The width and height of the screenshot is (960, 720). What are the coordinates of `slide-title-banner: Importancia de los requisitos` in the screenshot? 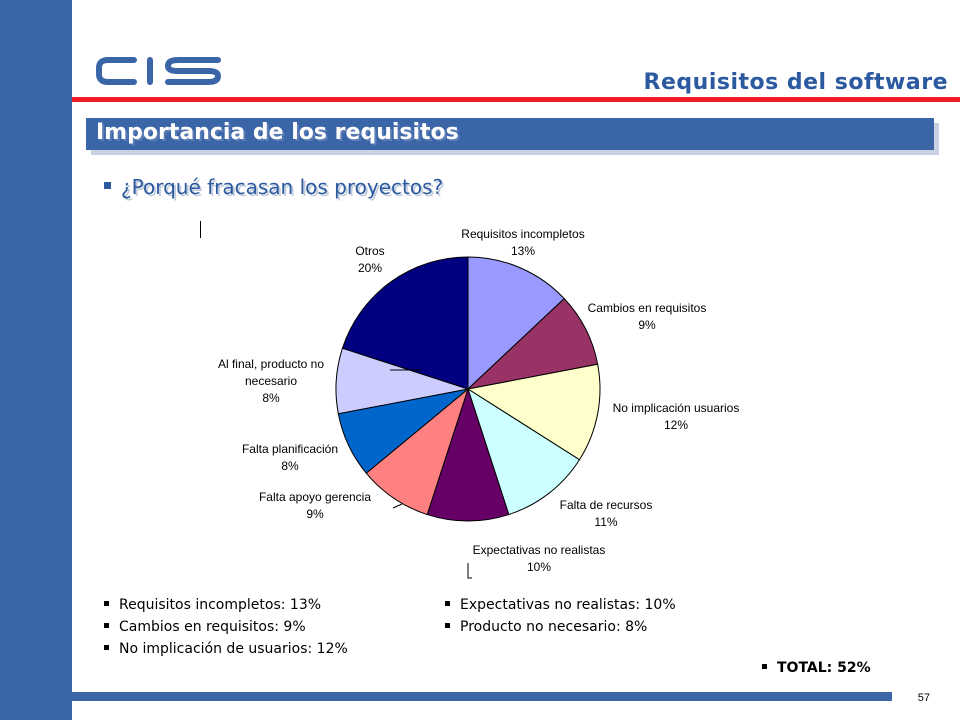 It's located at (510, 134).